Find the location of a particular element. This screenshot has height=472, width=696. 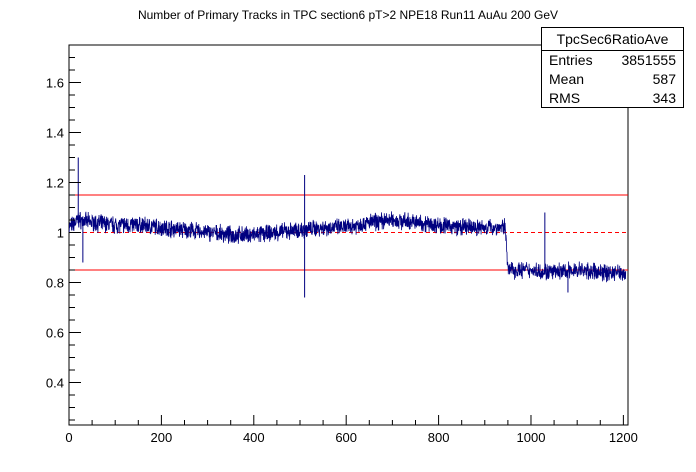

stats-row-entries: Entries 3851555 is located at coordinates (612, 60).